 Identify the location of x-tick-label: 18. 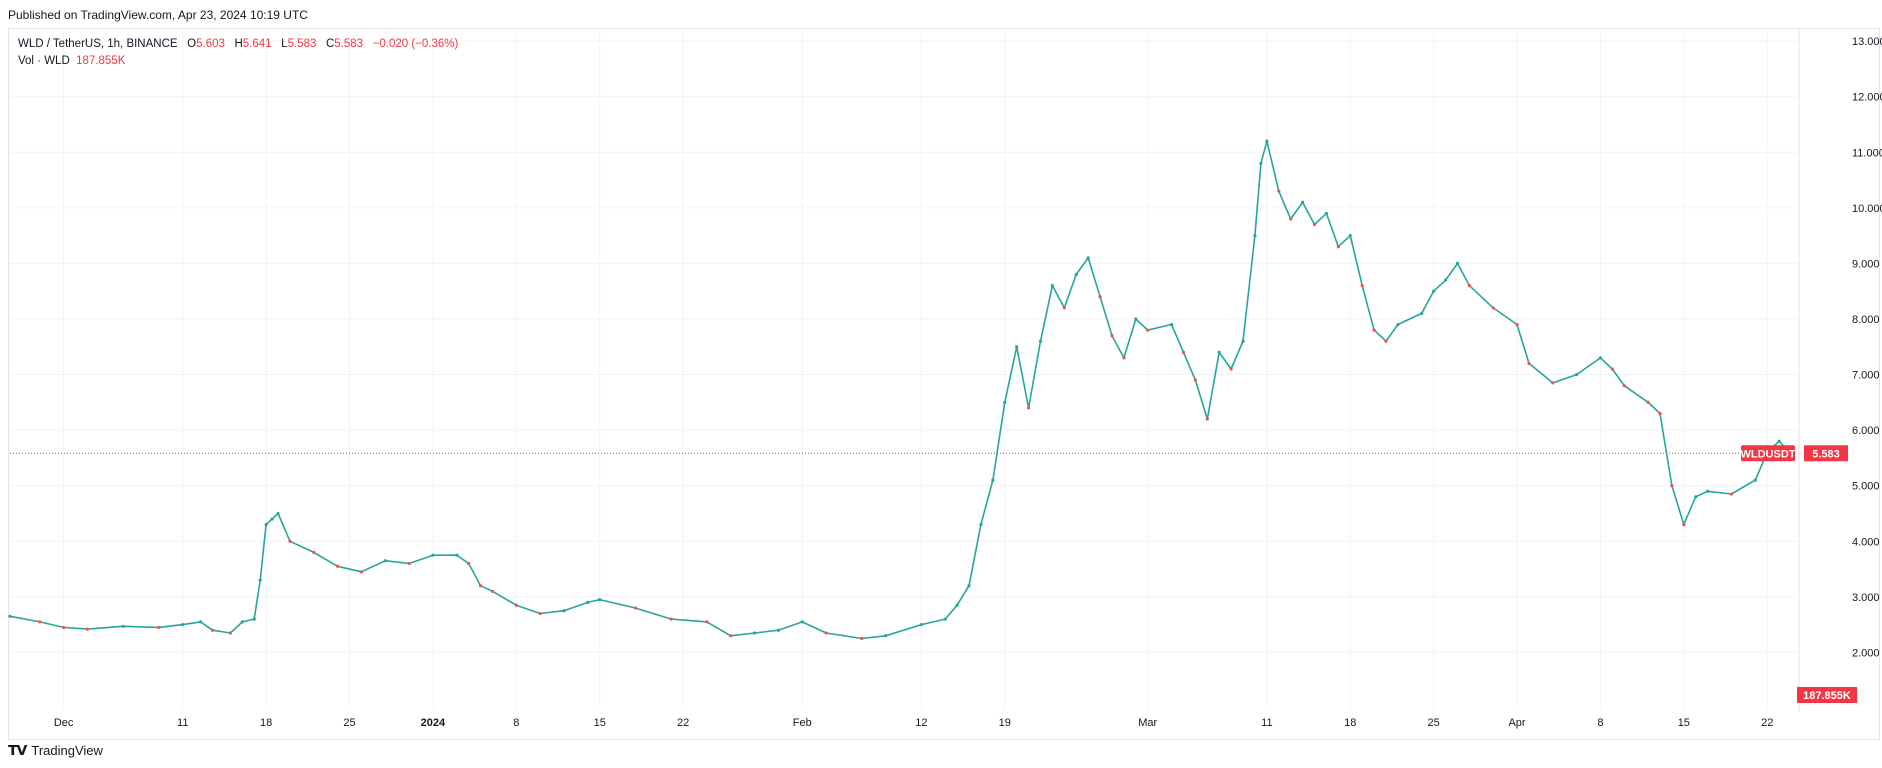
(1350, 723).